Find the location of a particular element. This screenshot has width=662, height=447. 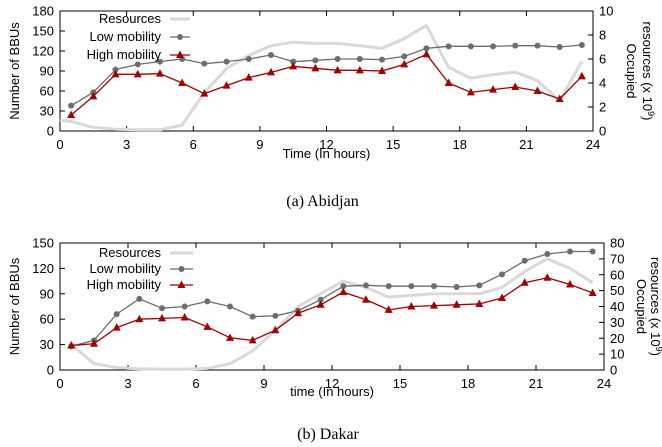

y2-tick-label: 2 is located at coordinates (602, 107).